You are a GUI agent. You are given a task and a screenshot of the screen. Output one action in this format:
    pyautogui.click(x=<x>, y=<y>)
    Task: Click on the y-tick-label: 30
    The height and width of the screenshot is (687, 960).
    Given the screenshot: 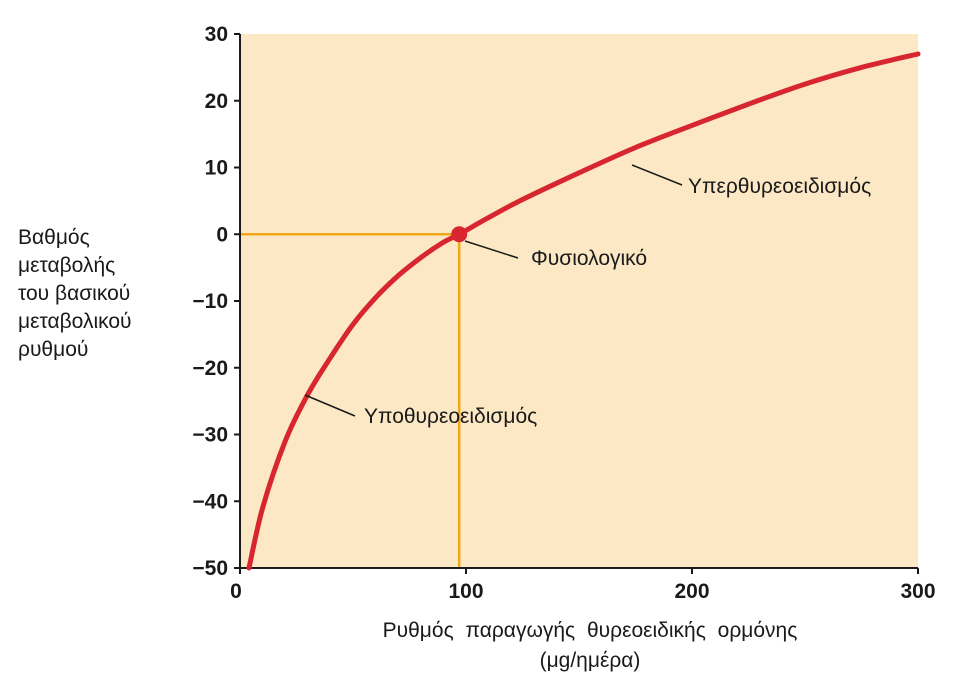 What is the action you would take?
    pyautogui.click(x=216, y=34)
    